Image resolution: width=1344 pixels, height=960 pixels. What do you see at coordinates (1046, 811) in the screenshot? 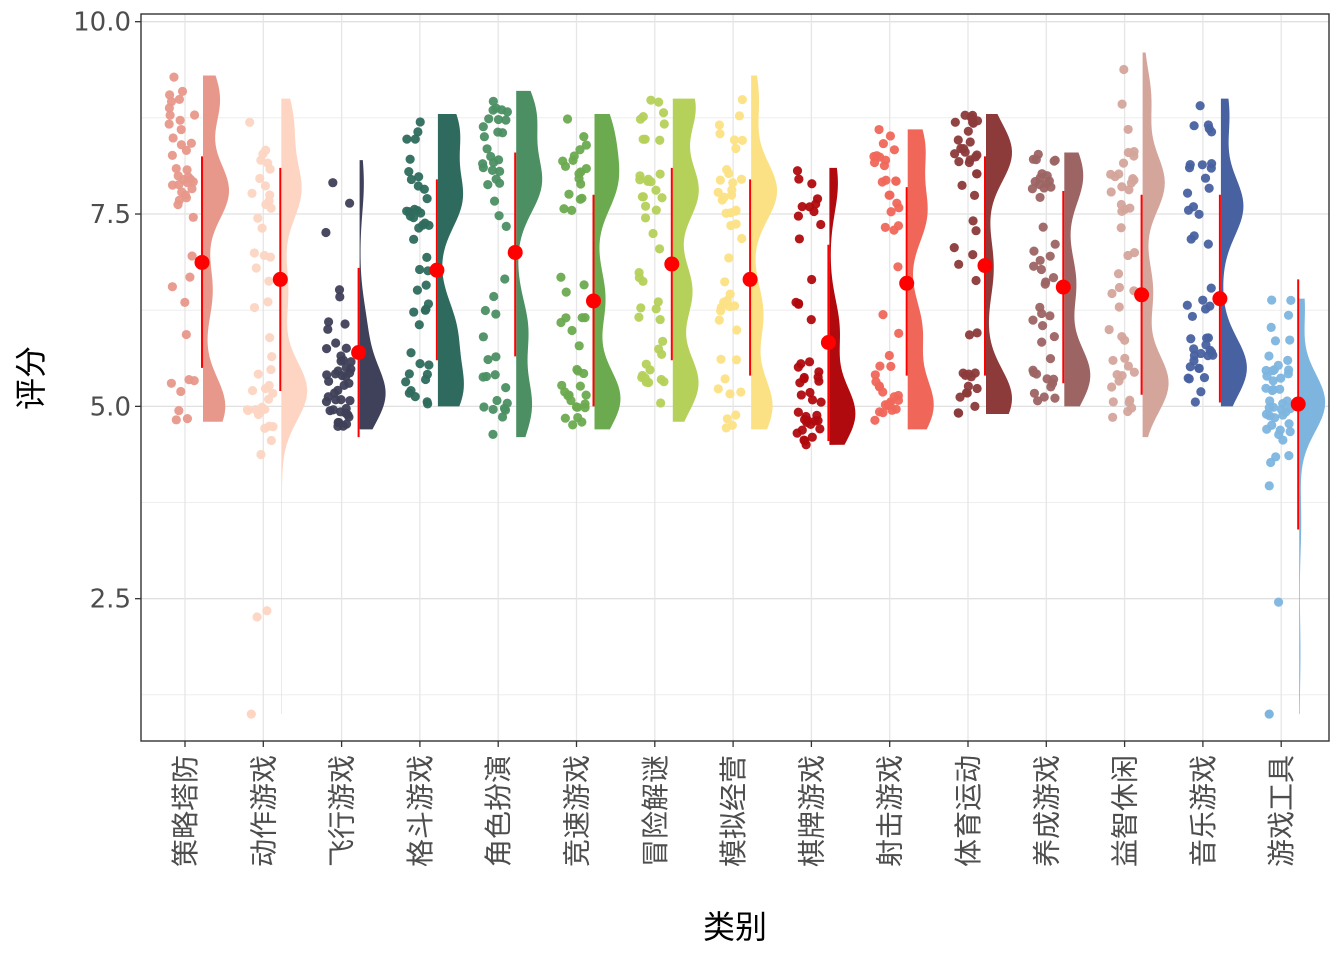
I see `x-tick-label: 养成游戏` at bounding box center [1046, 811].